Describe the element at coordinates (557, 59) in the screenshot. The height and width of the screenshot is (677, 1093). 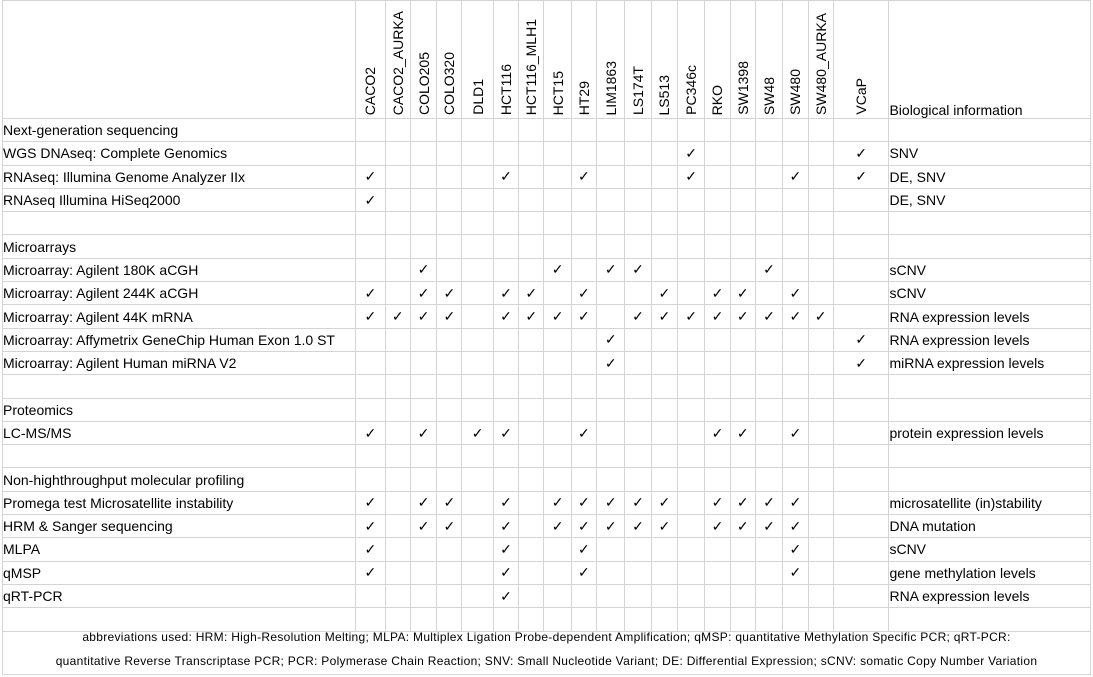
I see `column-header-hct15: HCT15` at that location.